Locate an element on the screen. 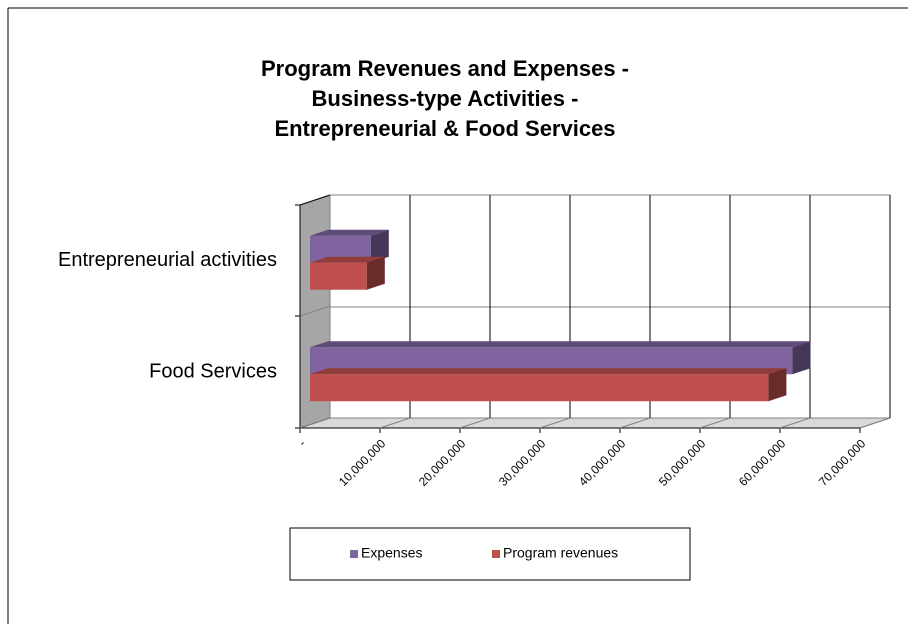 The image size is (908, 624). x-tick-label: 30,000,000 is located at coordinates (522, 462).